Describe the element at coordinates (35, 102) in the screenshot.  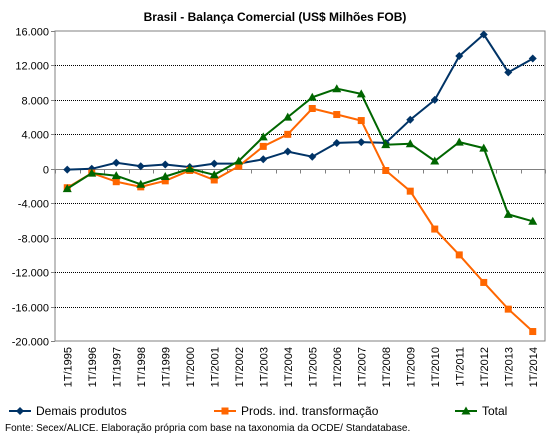
I see `y-tick-label: 8.000` at that location.